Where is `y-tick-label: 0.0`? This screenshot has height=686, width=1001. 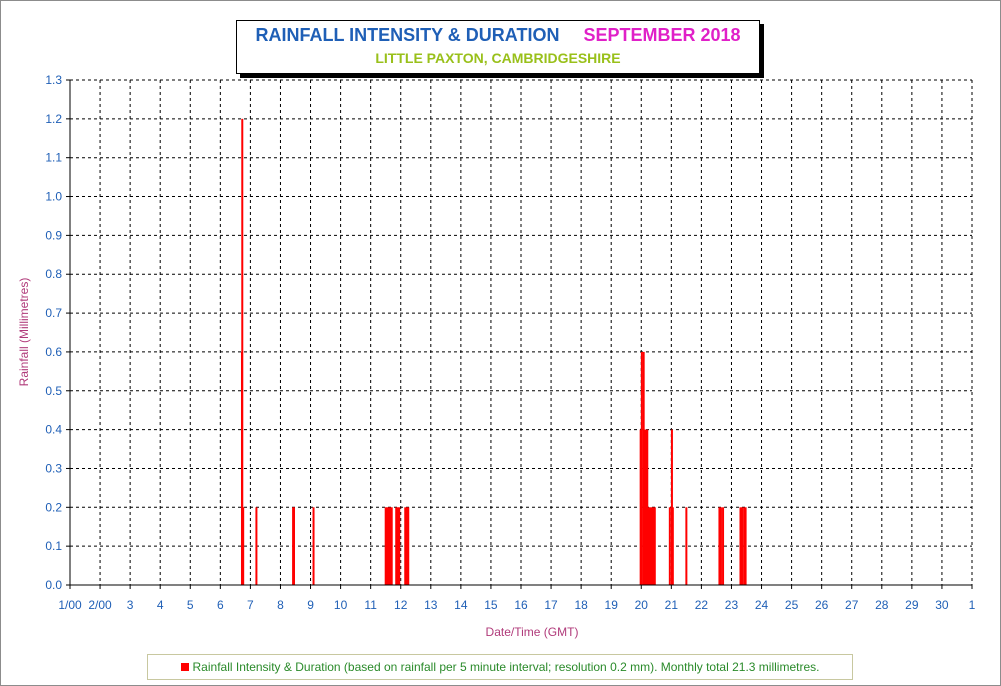
y-tick-label: 0.0 is located at coordinates (53, 585).